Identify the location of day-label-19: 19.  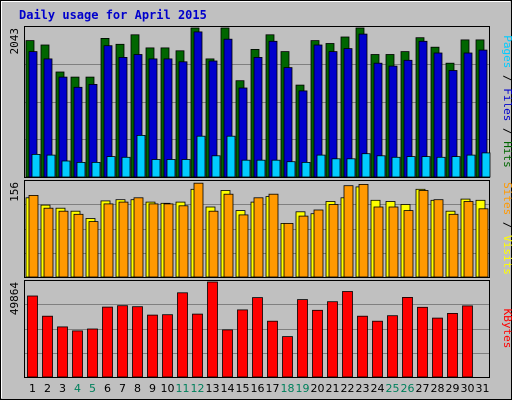
(303, 388).